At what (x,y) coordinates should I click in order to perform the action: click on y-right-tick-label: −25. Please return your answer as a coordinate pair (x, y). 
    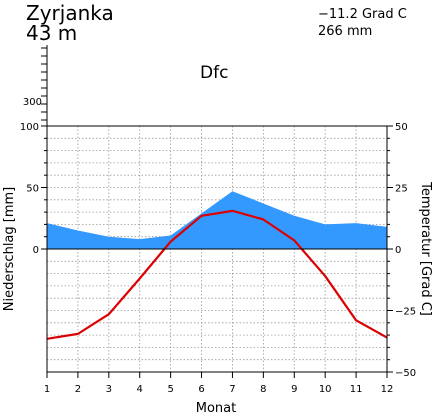
    Looking at the image, I should click on (405, 312).